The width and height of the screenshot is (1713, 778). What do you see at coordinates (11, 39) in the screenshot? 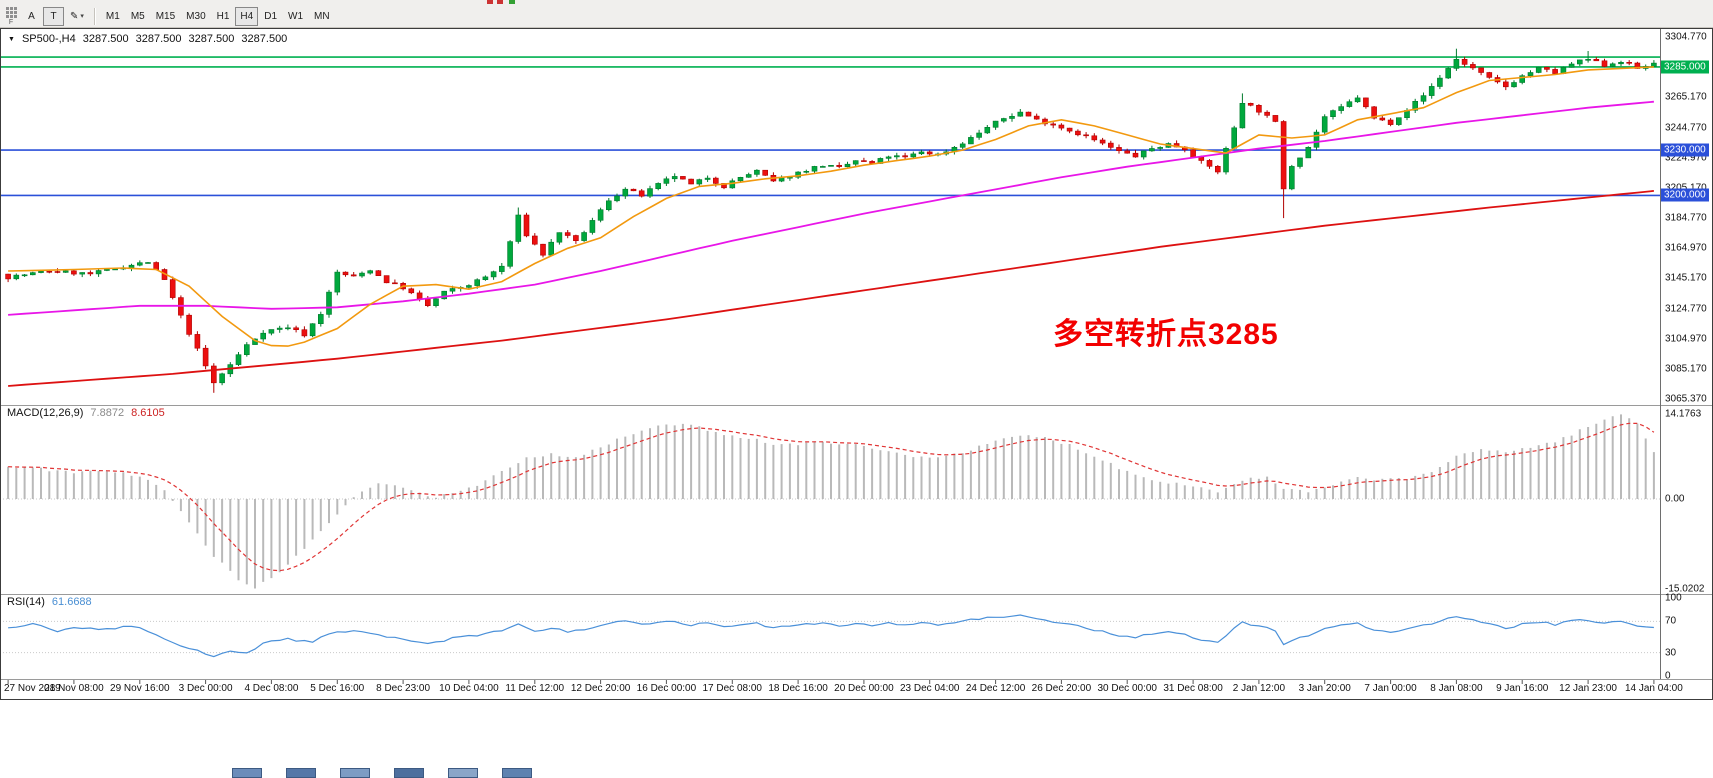
I see `chart-dropdown-icon: ▼` at bounding box center [11, 39].